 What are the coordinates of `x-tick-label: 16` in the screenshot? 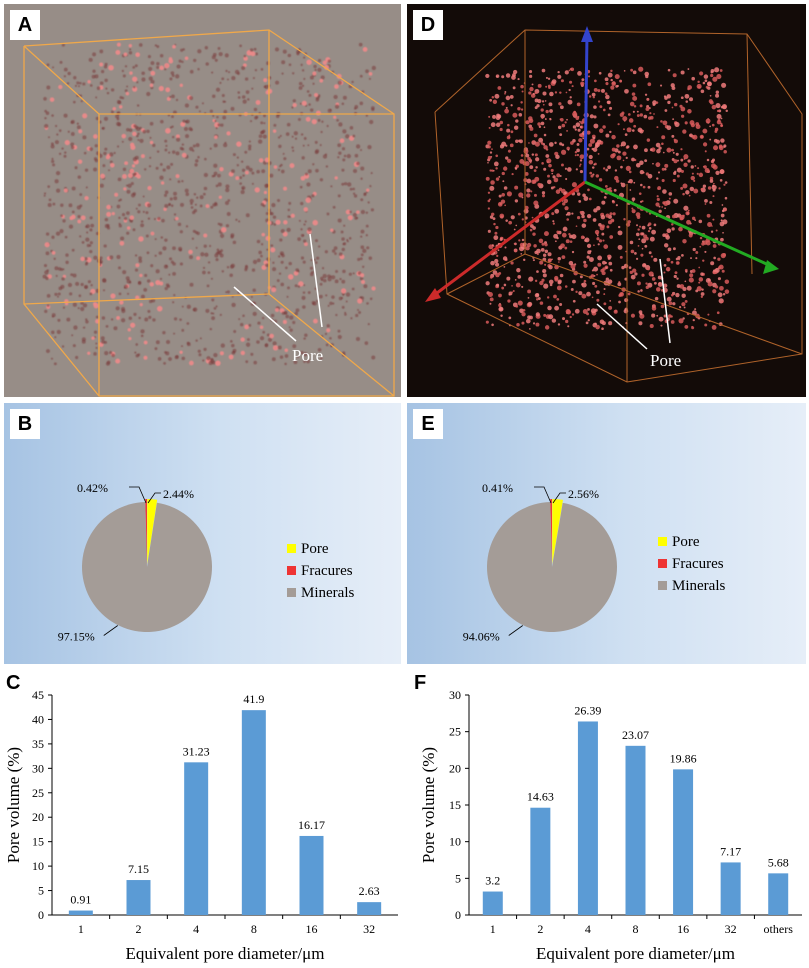 It's located at (683, 929).